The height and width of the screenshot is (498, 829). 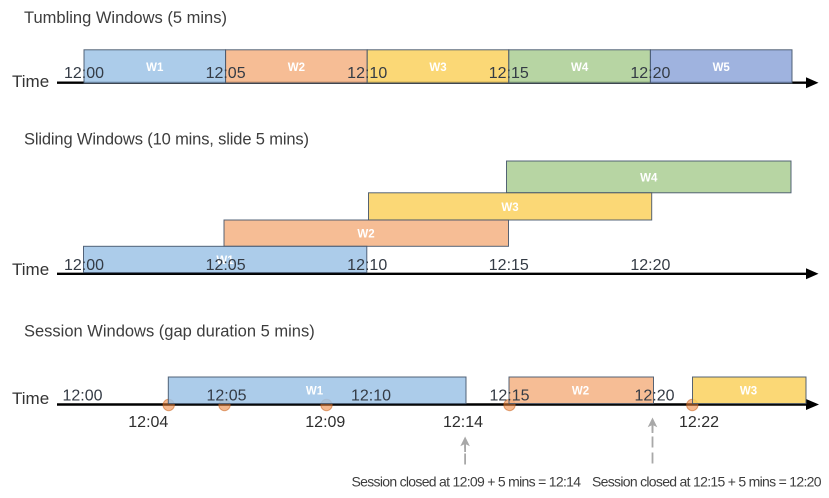 I want to click on svg-text: 12:14, so click(x=463, y=422).